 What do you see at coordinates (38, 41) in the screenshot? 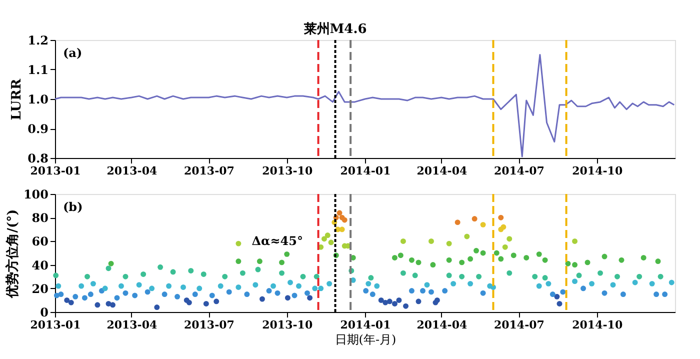
I see `y-tick-label: 1.2` at bounding box center [38, 41].